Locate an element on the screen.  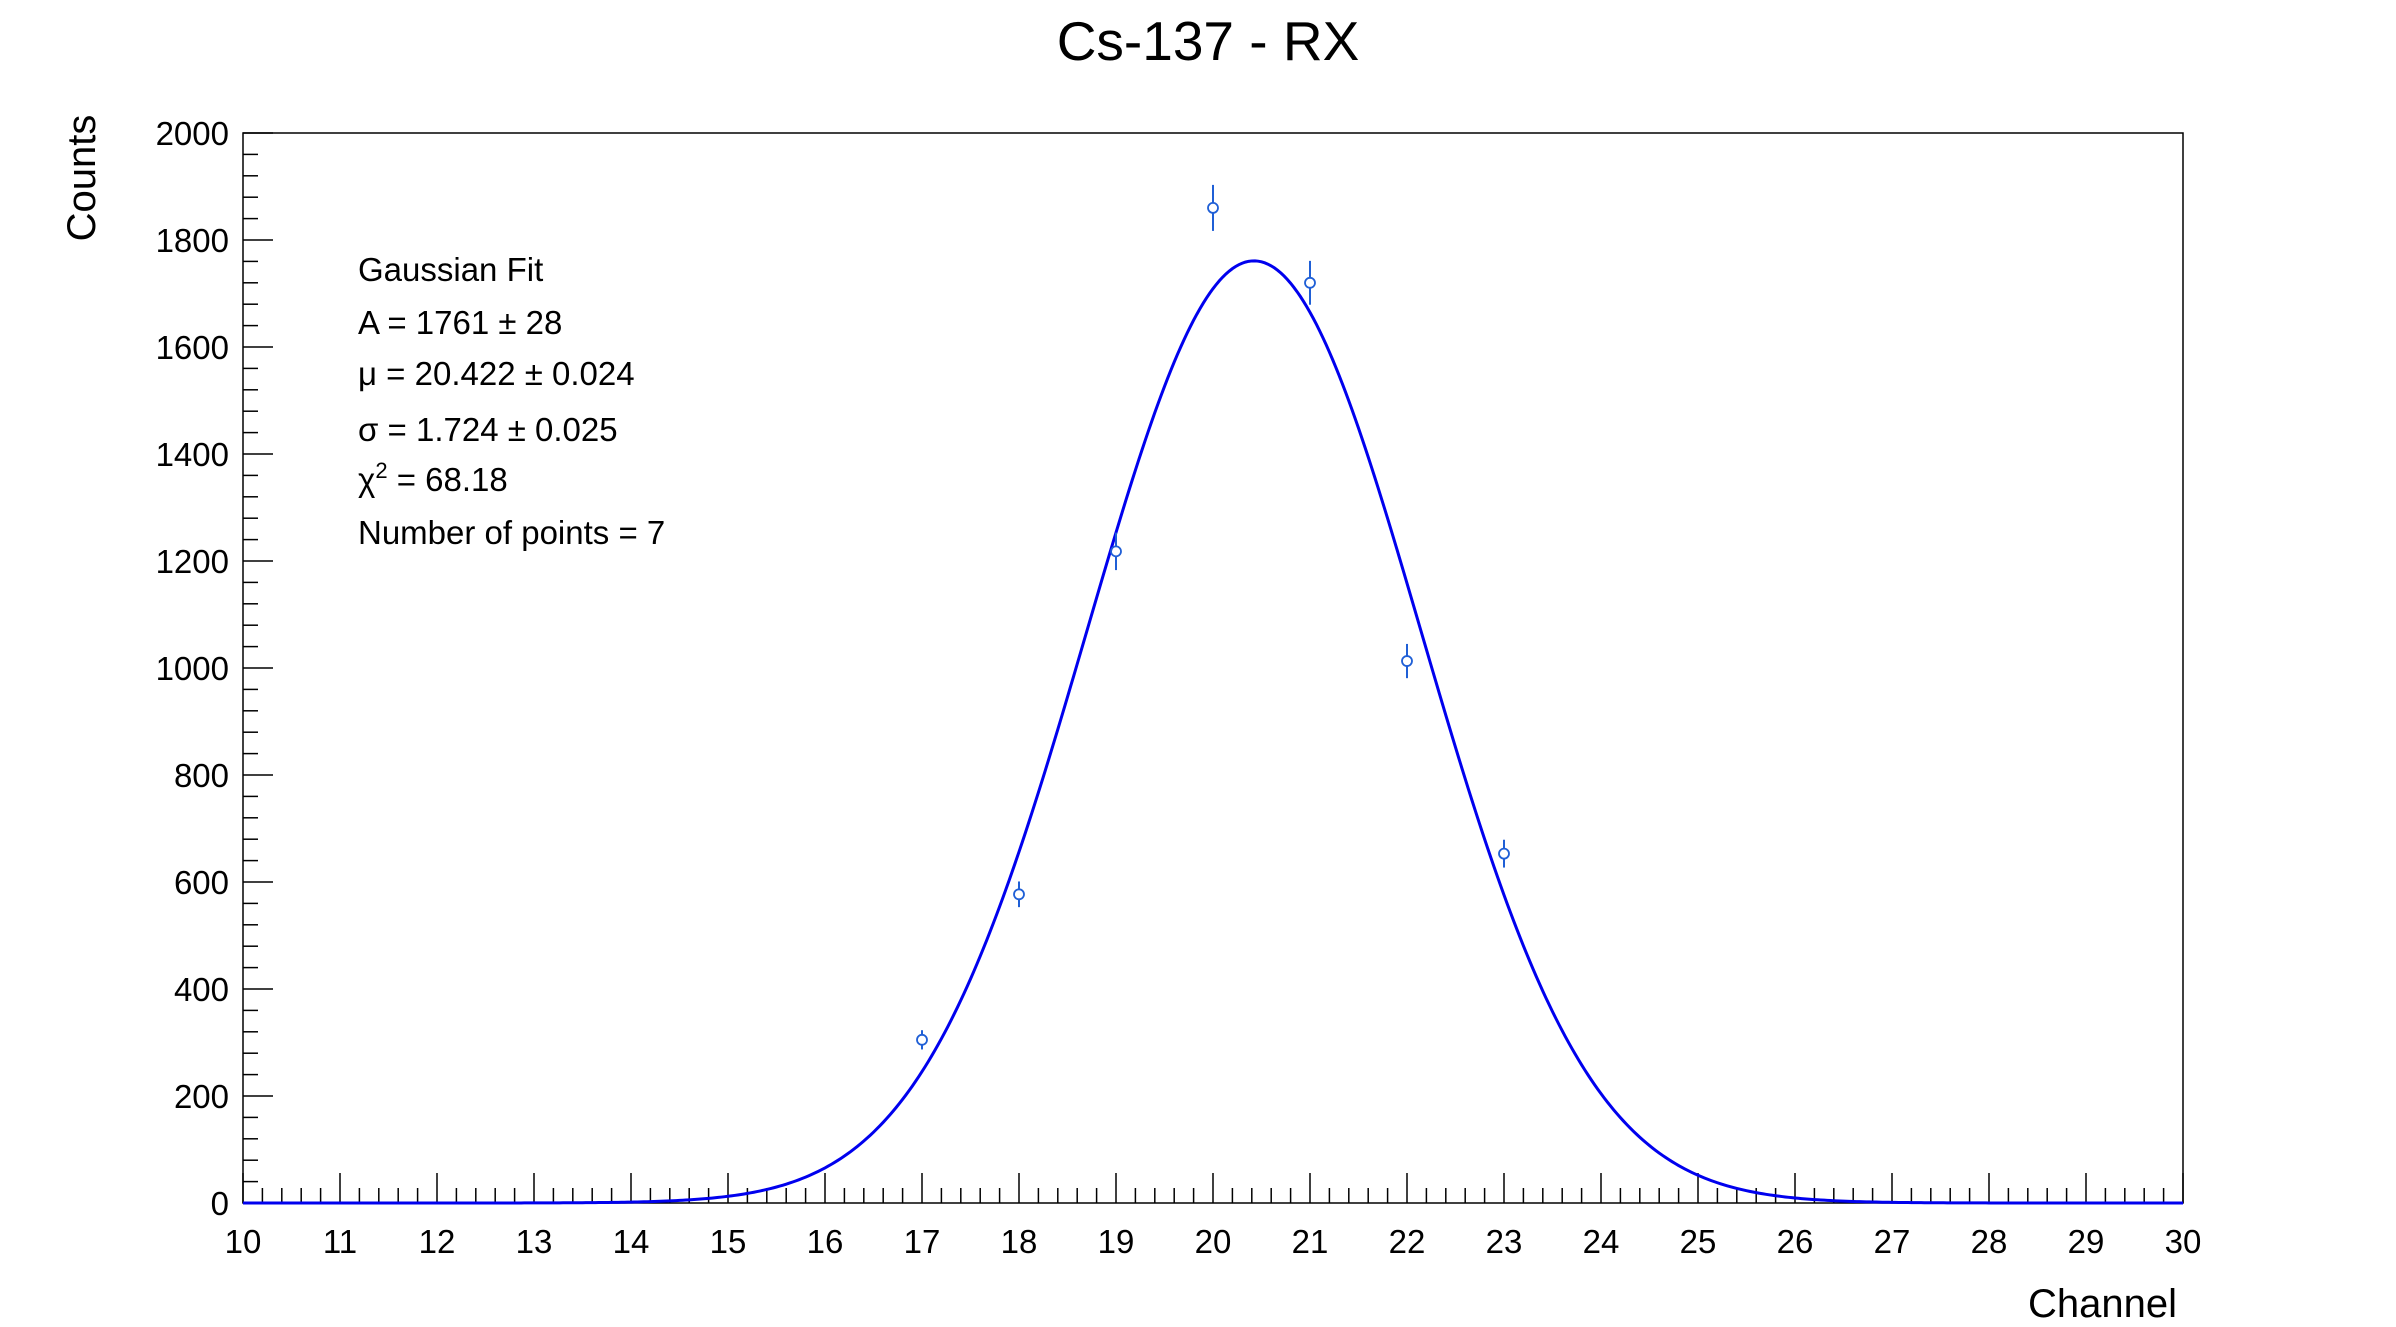
stats-line-npoints: Number of points = 7 is located at coordinates (511, 532).